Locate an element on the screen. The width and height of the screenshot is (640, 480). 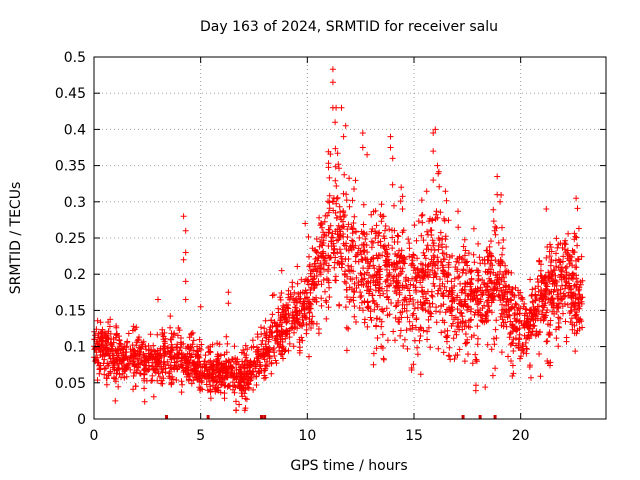
y-tick-label: 0.25 is located at coordinates (70, 239).